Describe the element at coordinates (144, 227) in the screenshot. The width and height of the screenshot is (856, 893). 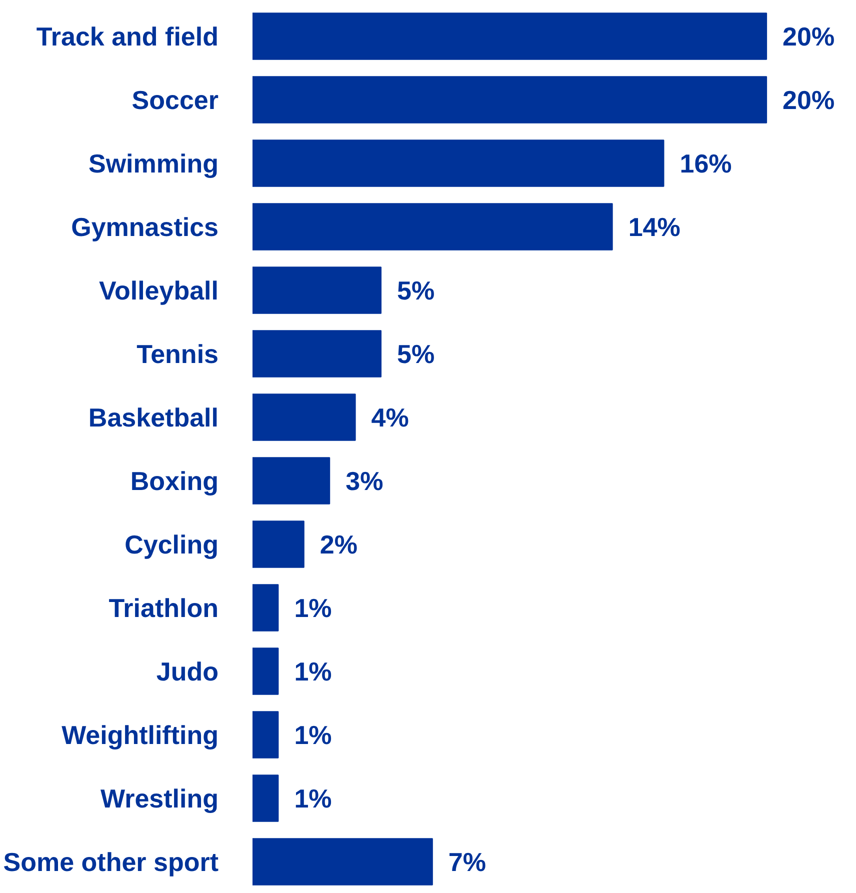
I see `y-tick-label: Gymnastics` at that location.